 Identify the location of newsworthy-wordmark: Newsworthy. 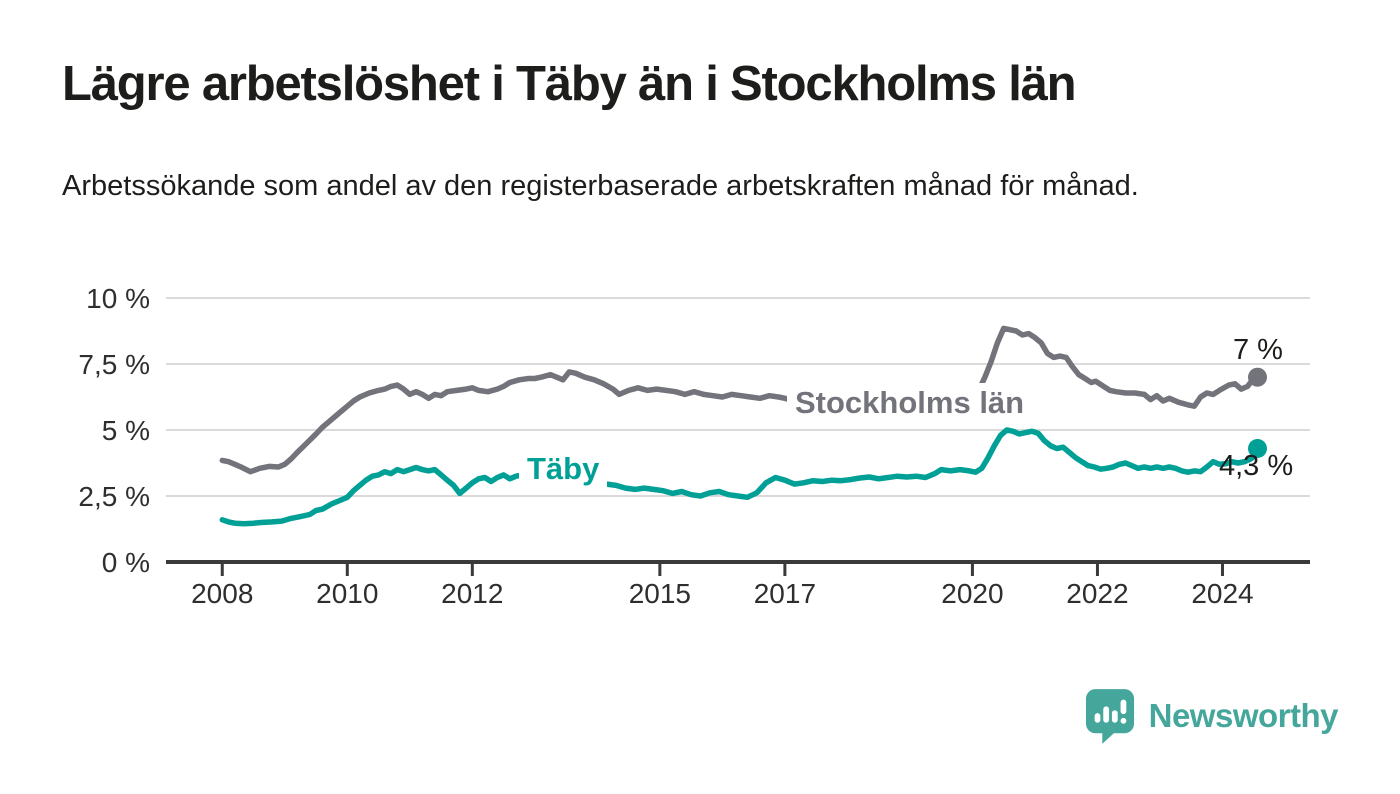
(1243, 715).